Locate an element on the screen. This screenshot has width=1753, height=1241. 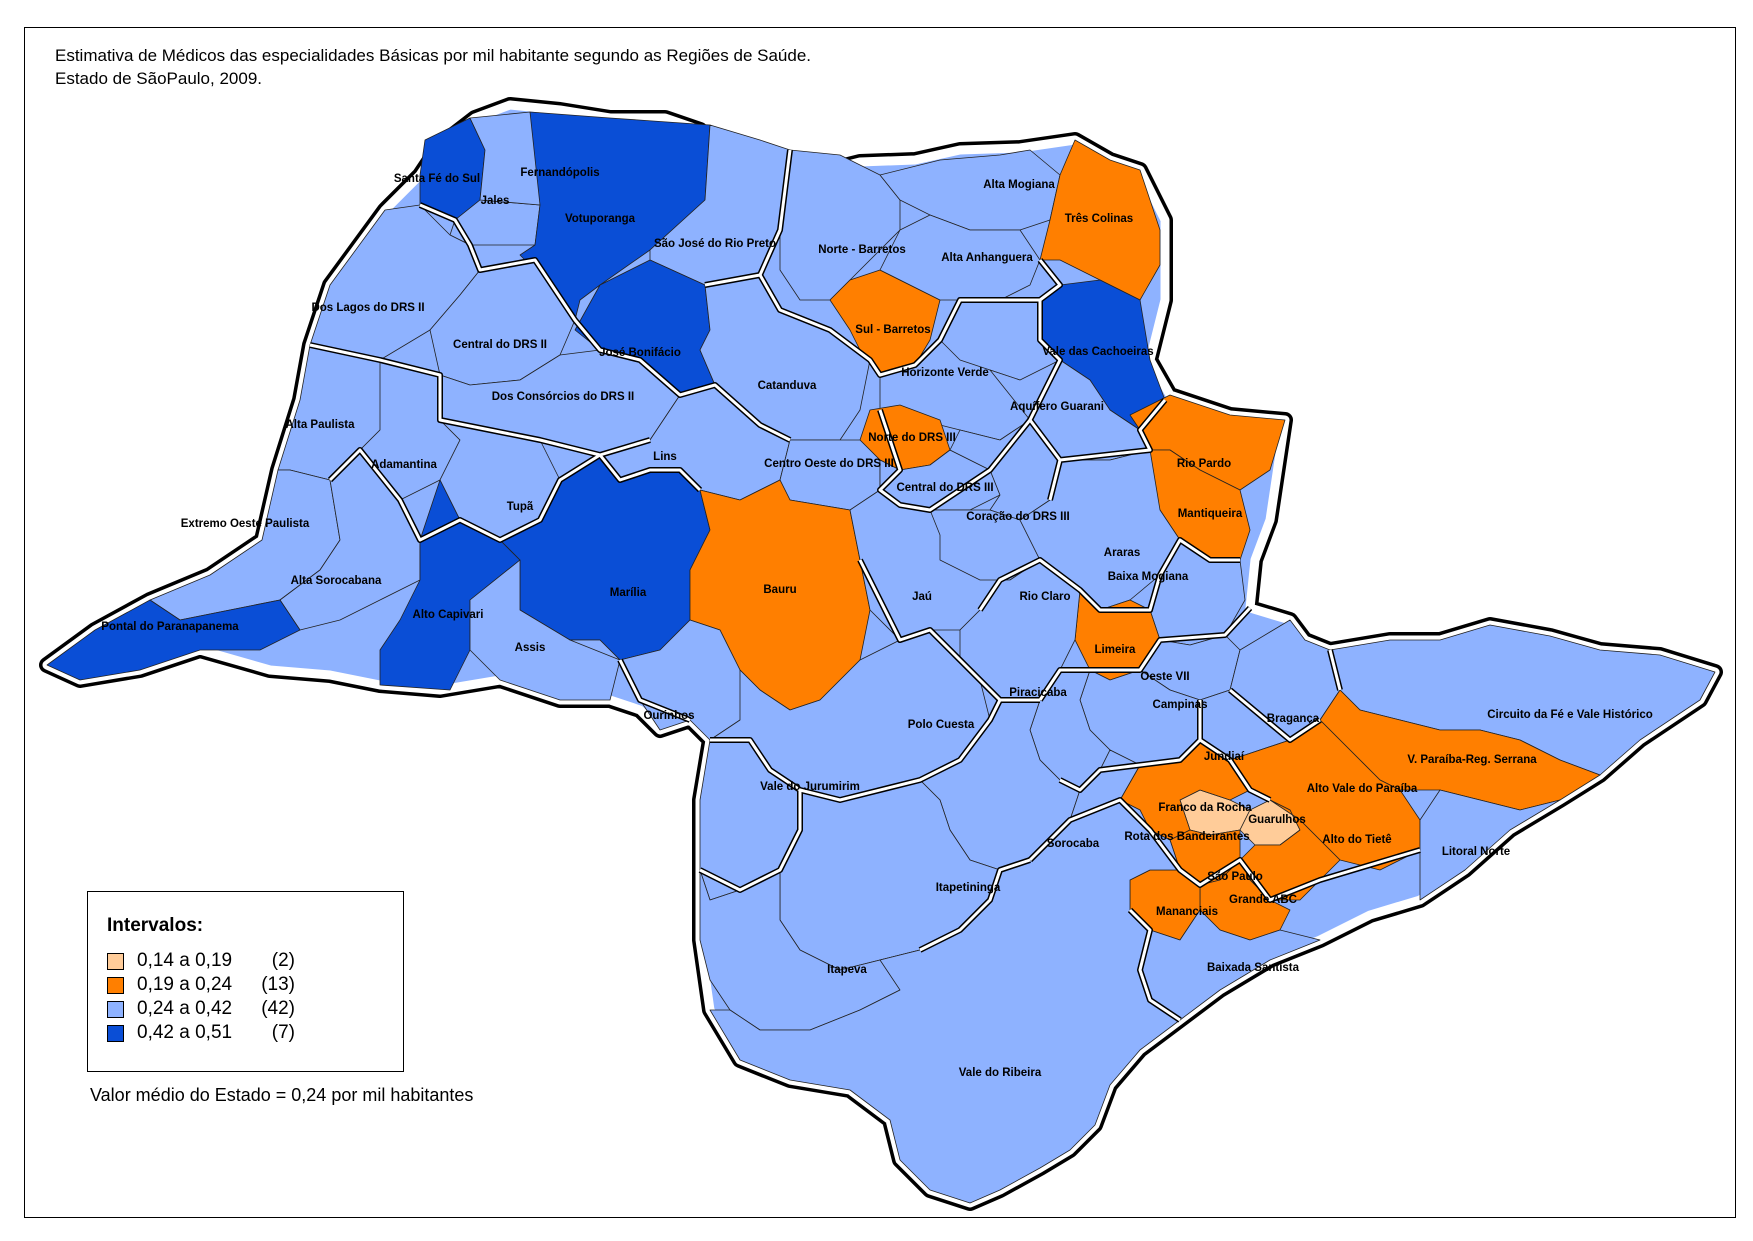
region-label: Piracicaba is located at coordinates (1038, 693).